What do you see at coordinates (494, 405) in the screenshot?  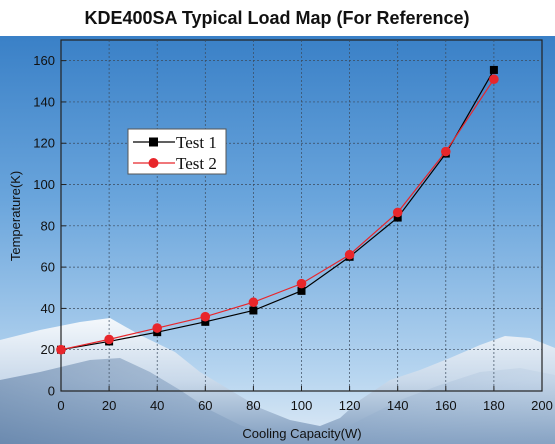 I see `x-tick-label: 180` at bounding box center [494, 405].